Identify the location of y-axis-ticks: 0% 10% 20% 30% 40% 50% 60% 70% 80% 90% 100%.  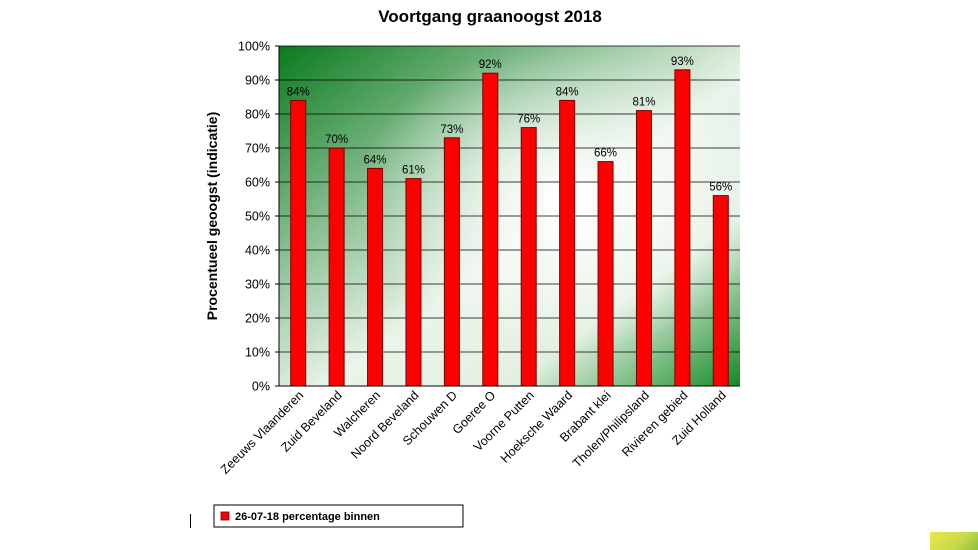
(258, 217).